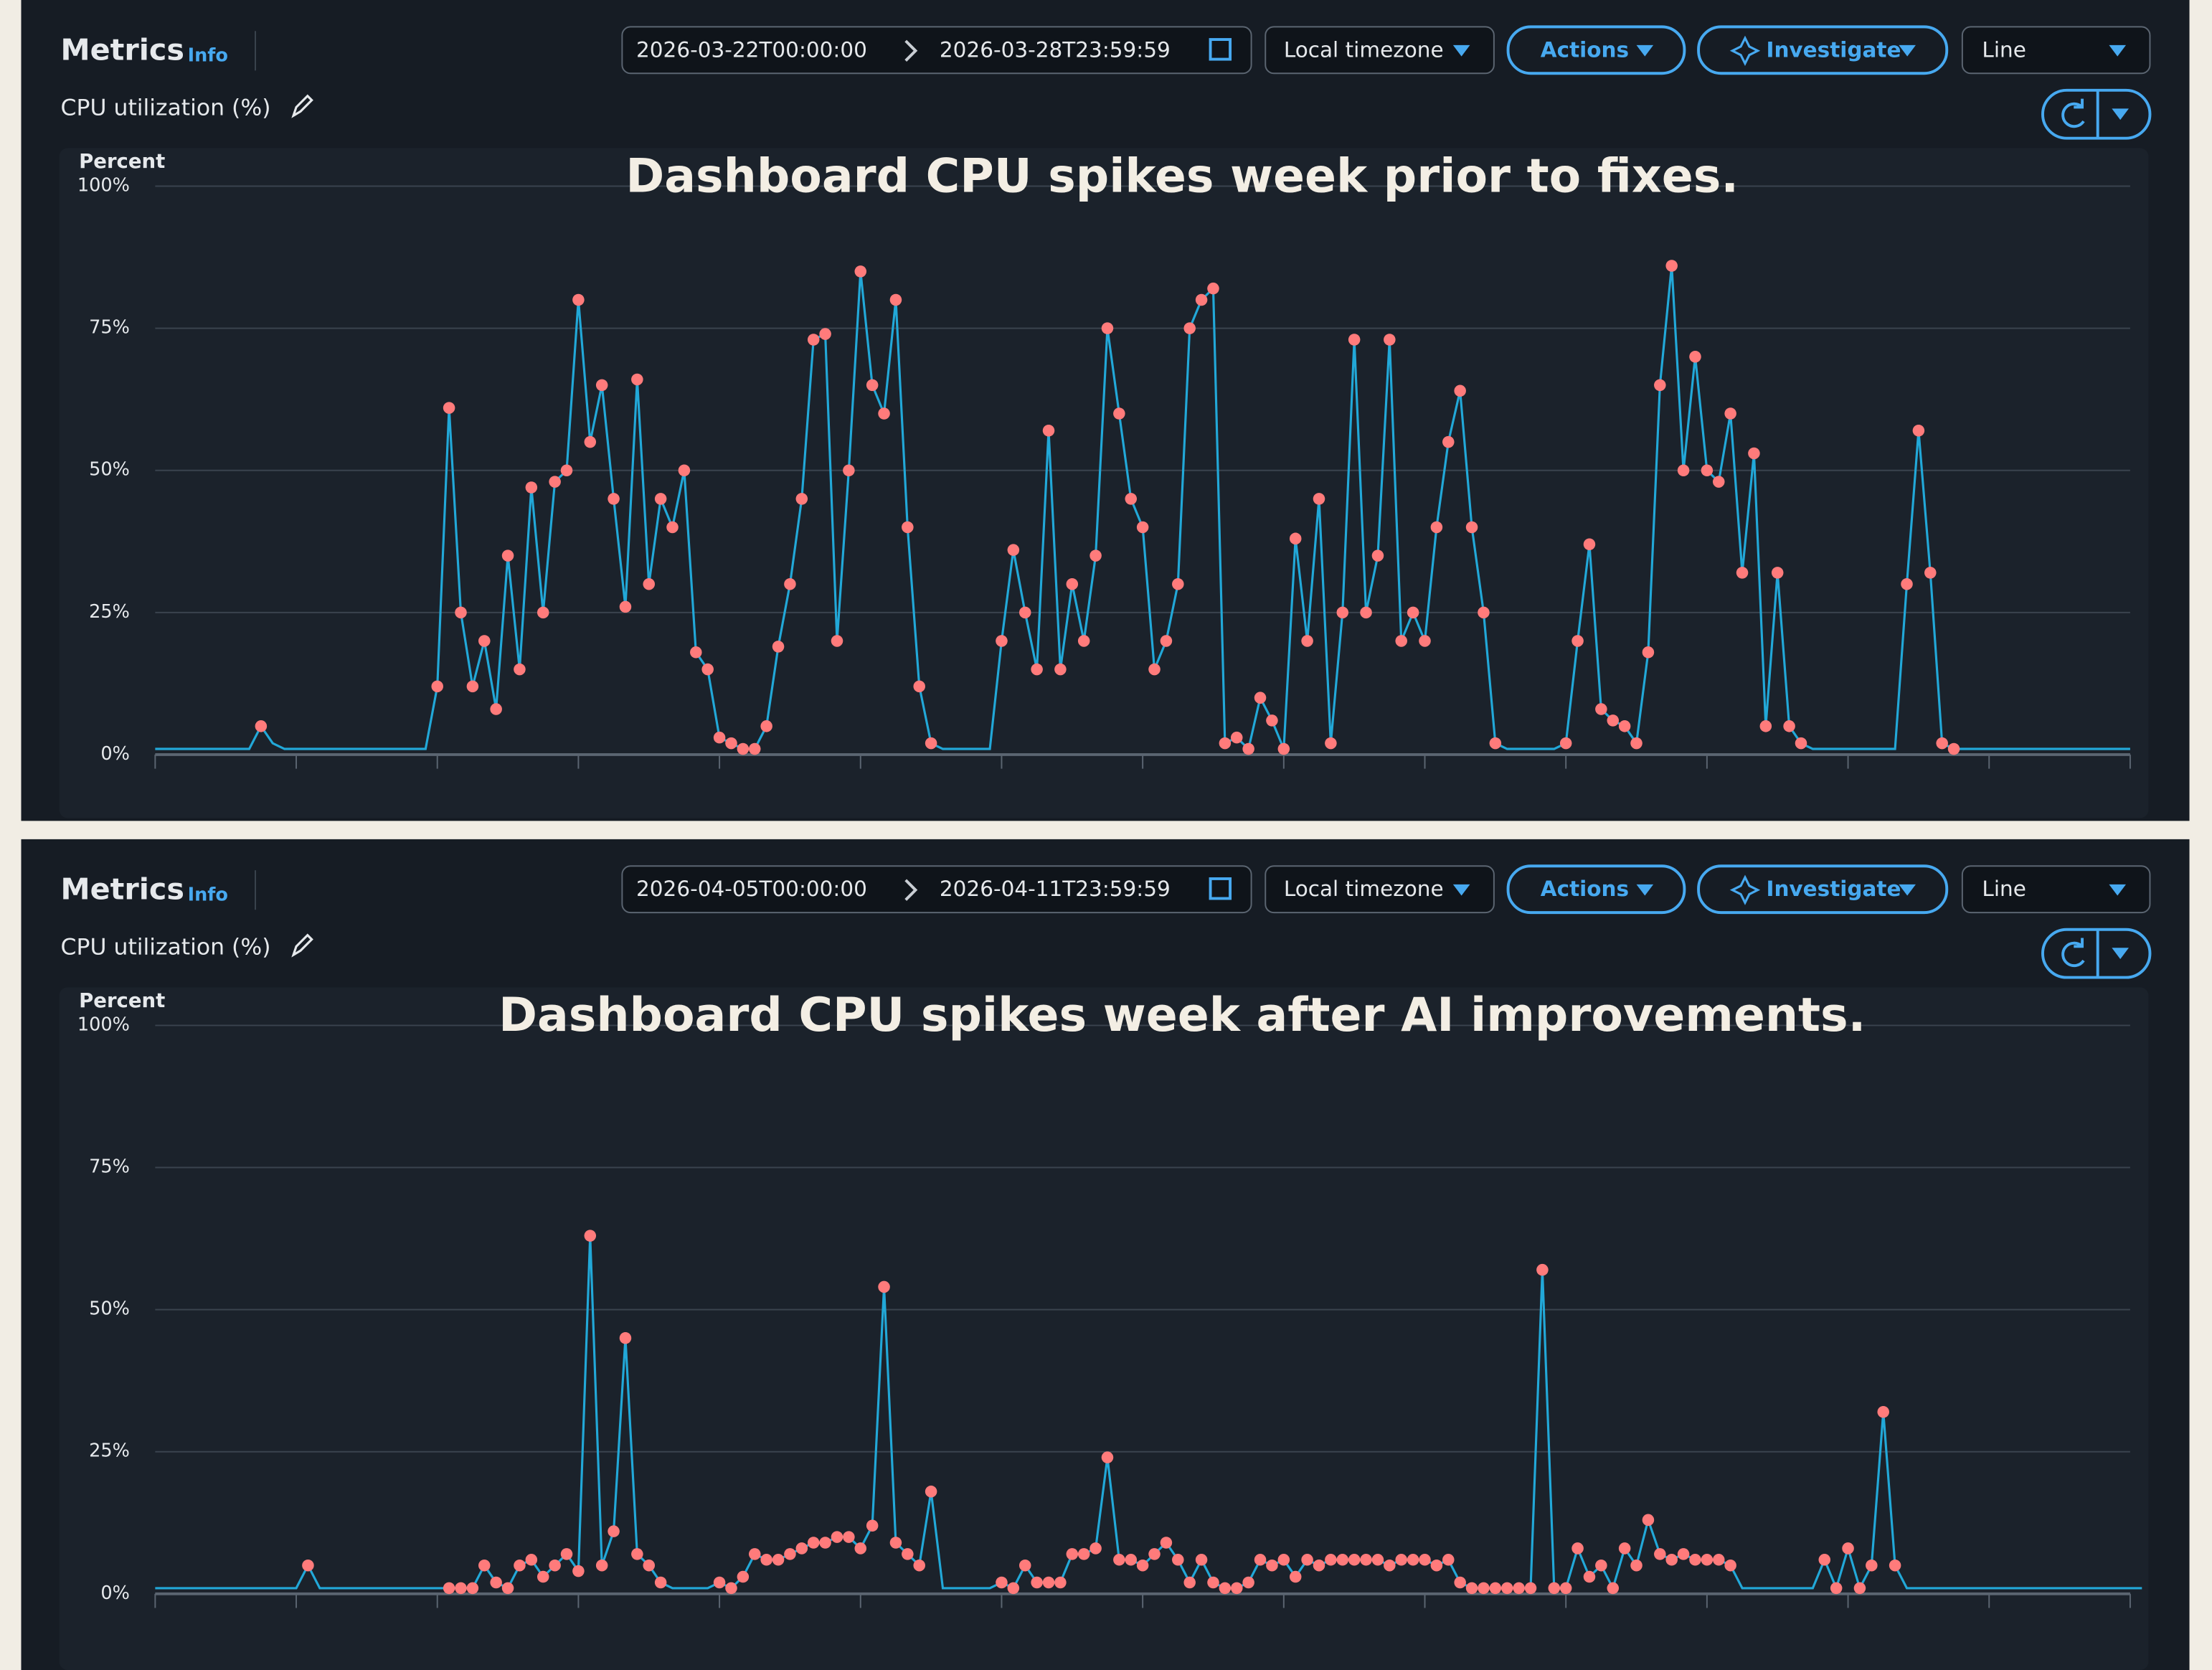  What do you see at coordinates (122, 1000) in the screenshot?
I see `y-axis-label: Percent` at bounding box center [122, 1000].